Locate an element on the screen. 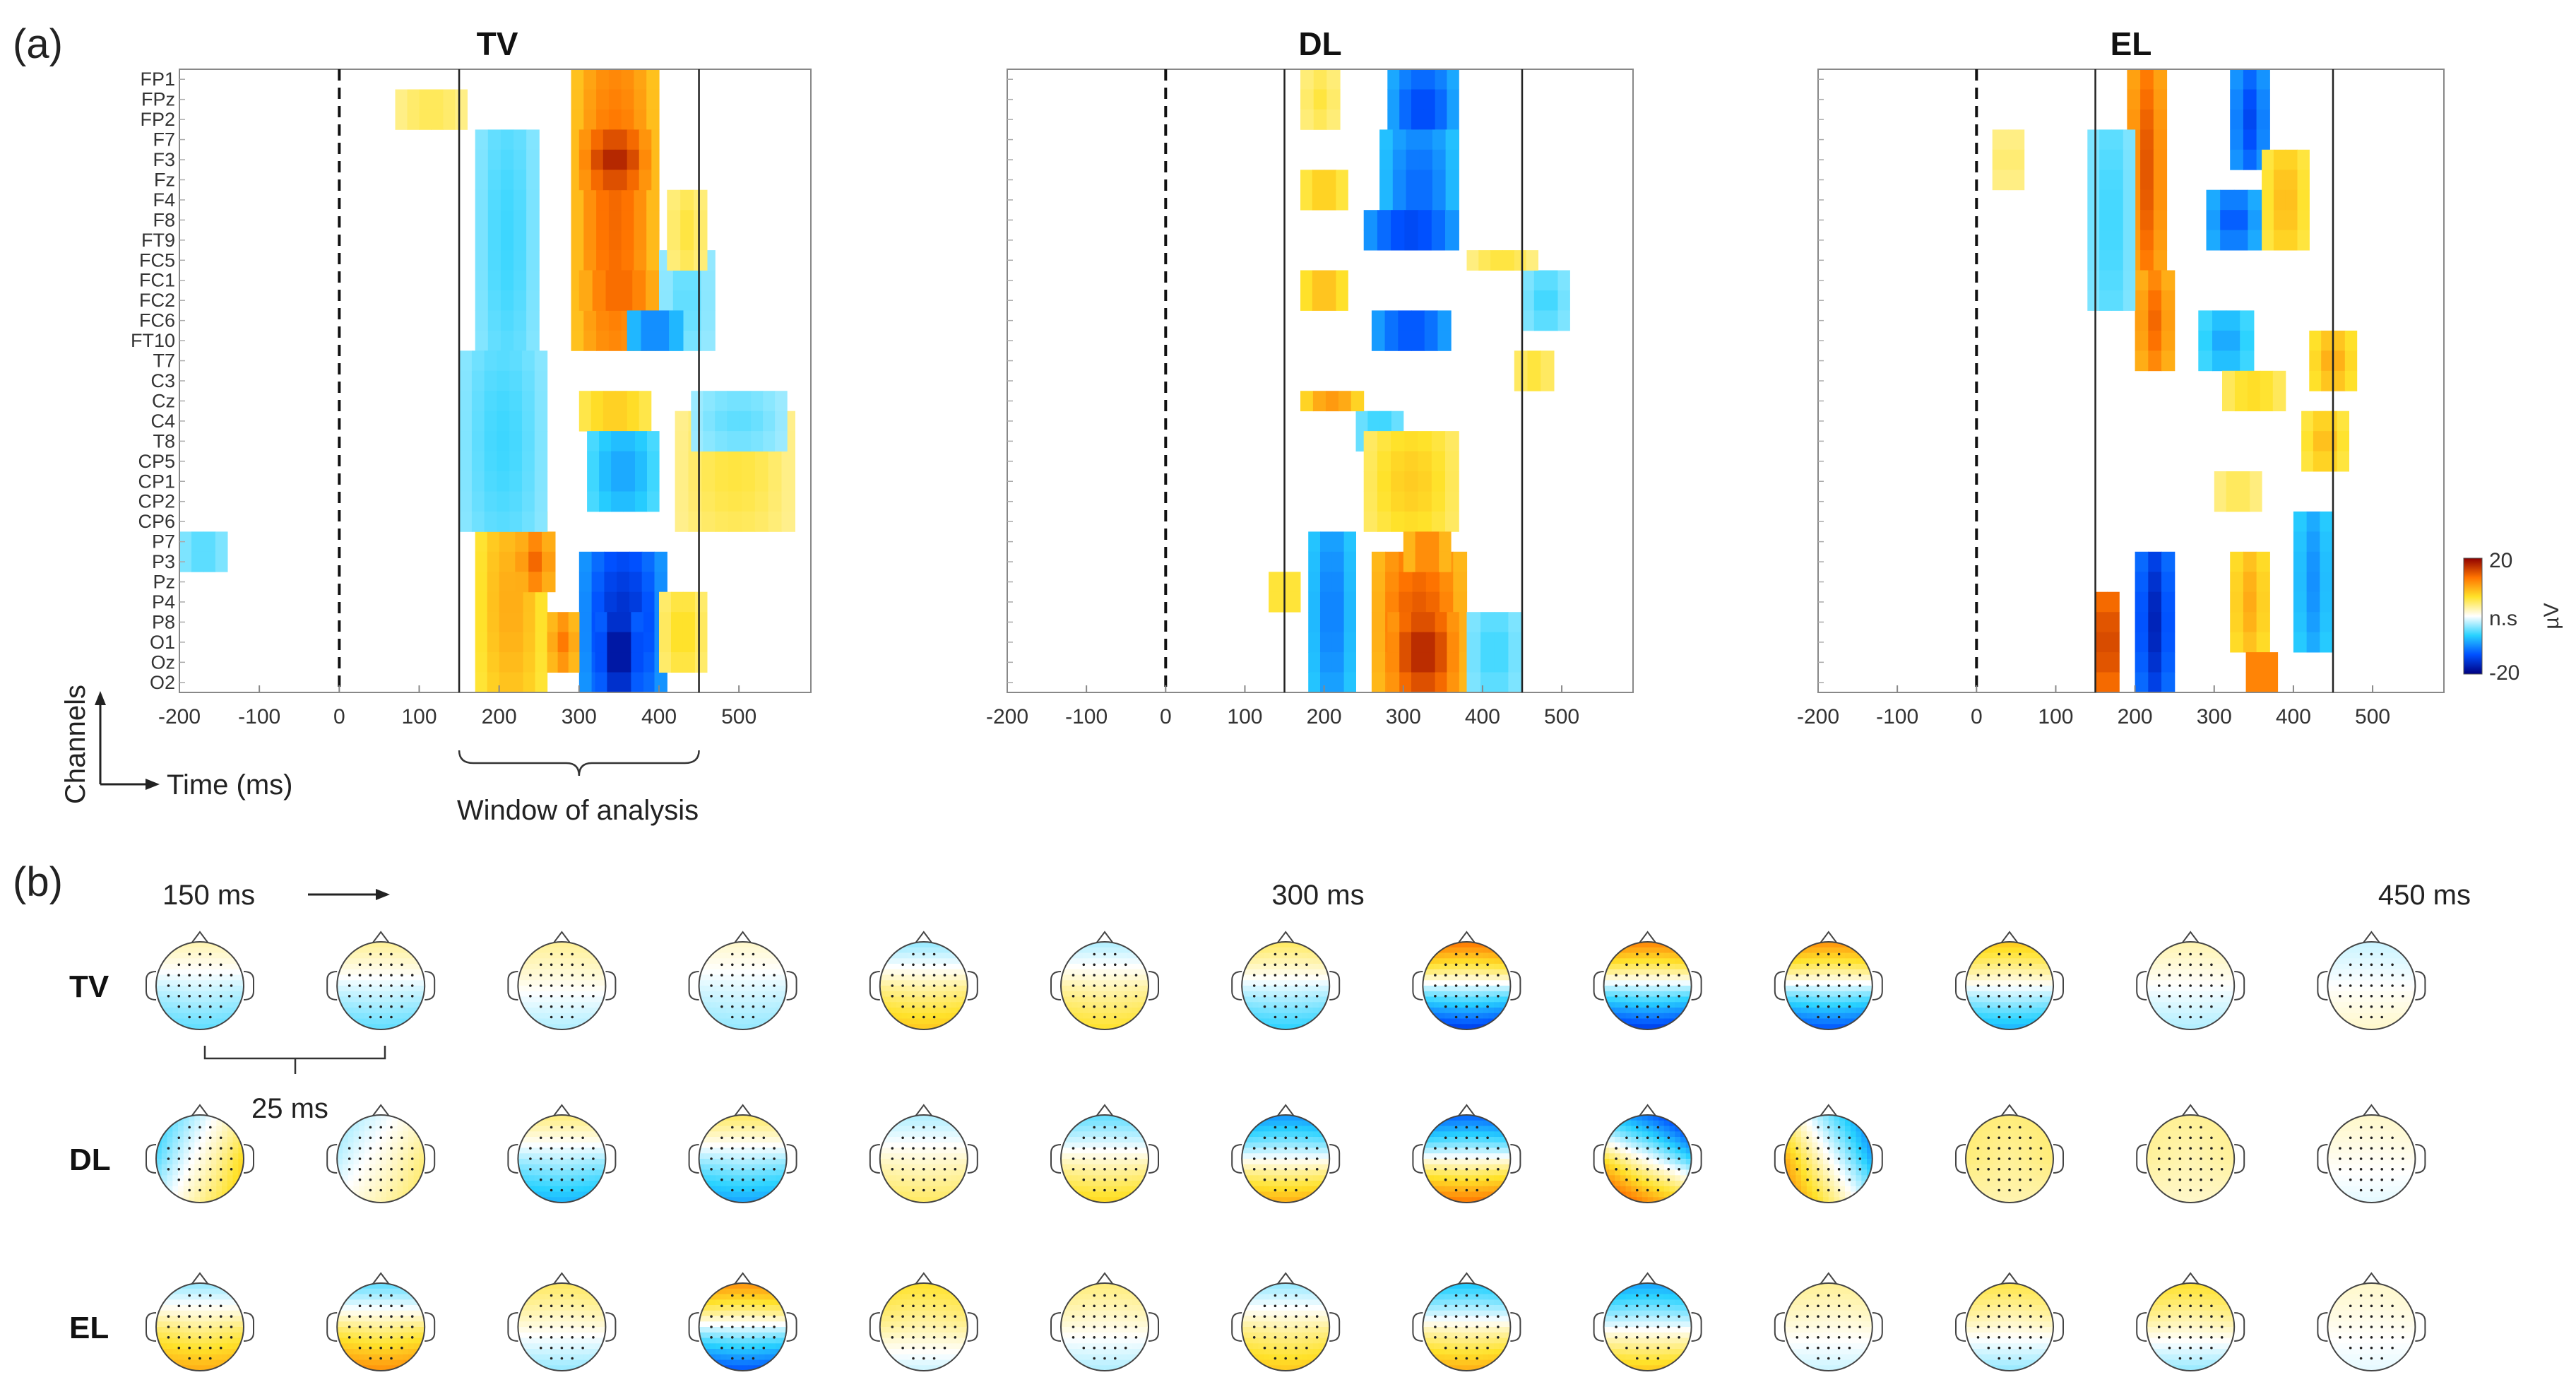  channel-label: FC5 is located at coordinates (157, 260).